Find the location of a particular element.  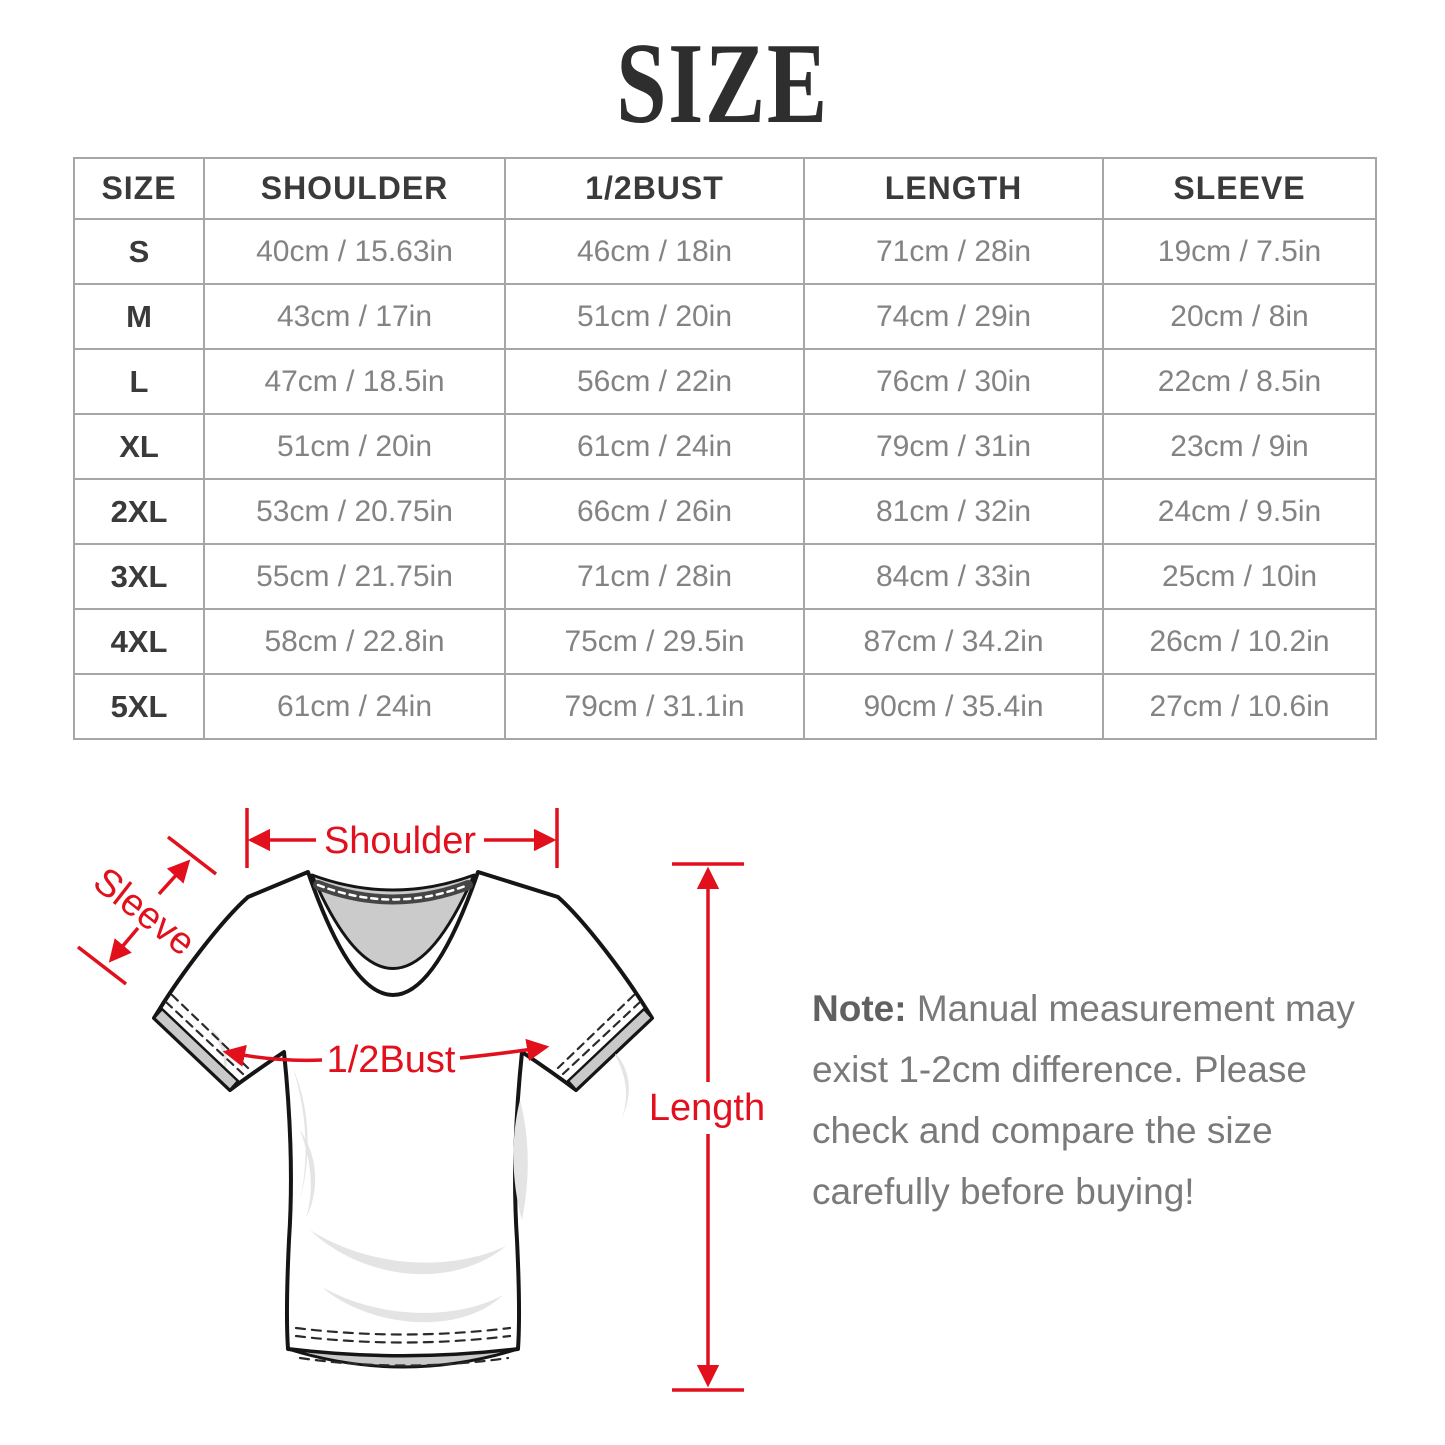

length-cell: 84cm / 33in is located at coordinates (953, 576).